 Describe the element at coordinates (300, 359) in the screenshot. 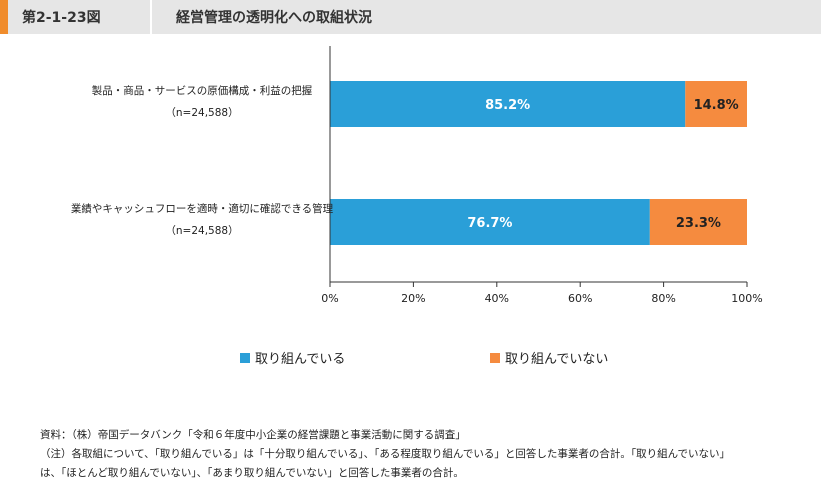

I see `legend-label-doing: 取り組んでいる` at that location.